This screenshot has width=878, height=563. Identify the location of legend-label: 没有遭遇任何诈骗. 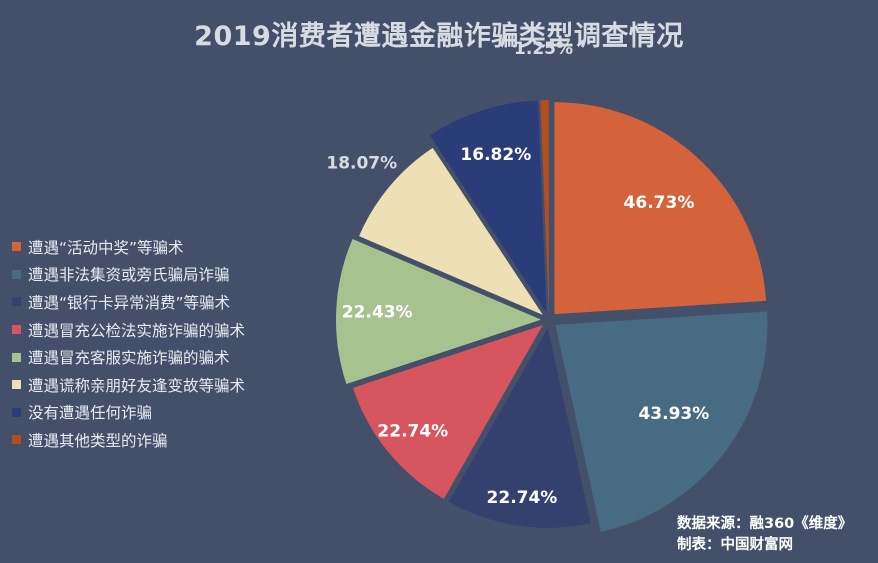
(90, 413).